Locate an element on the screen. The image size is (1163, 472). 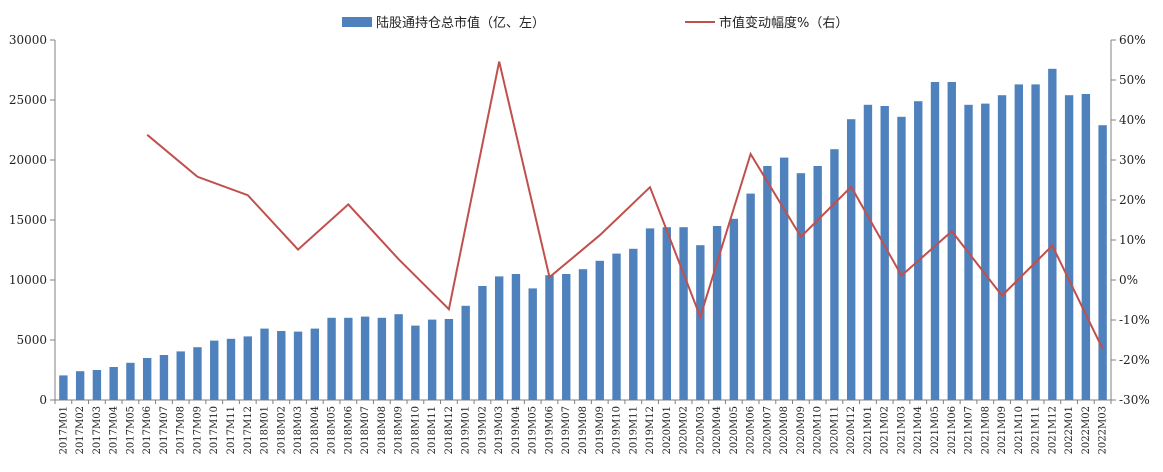
x-tick-label: 2017M03 is located at coordinates (97, 430).